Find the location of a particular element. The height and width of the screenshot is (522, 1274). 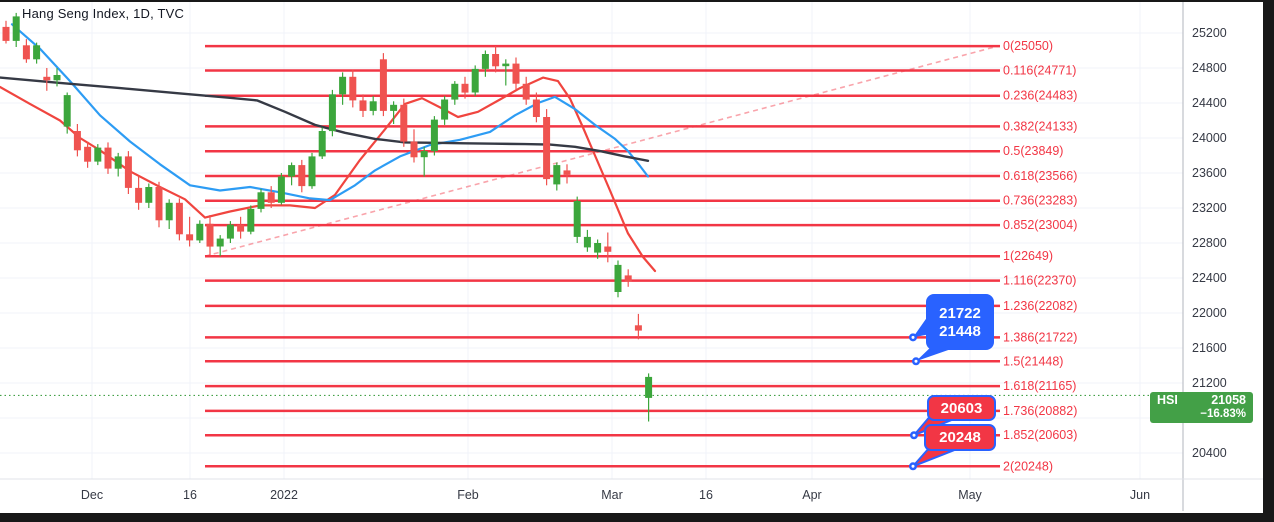

svg-text: 1(22649) is located at coordinates (1028, 256).